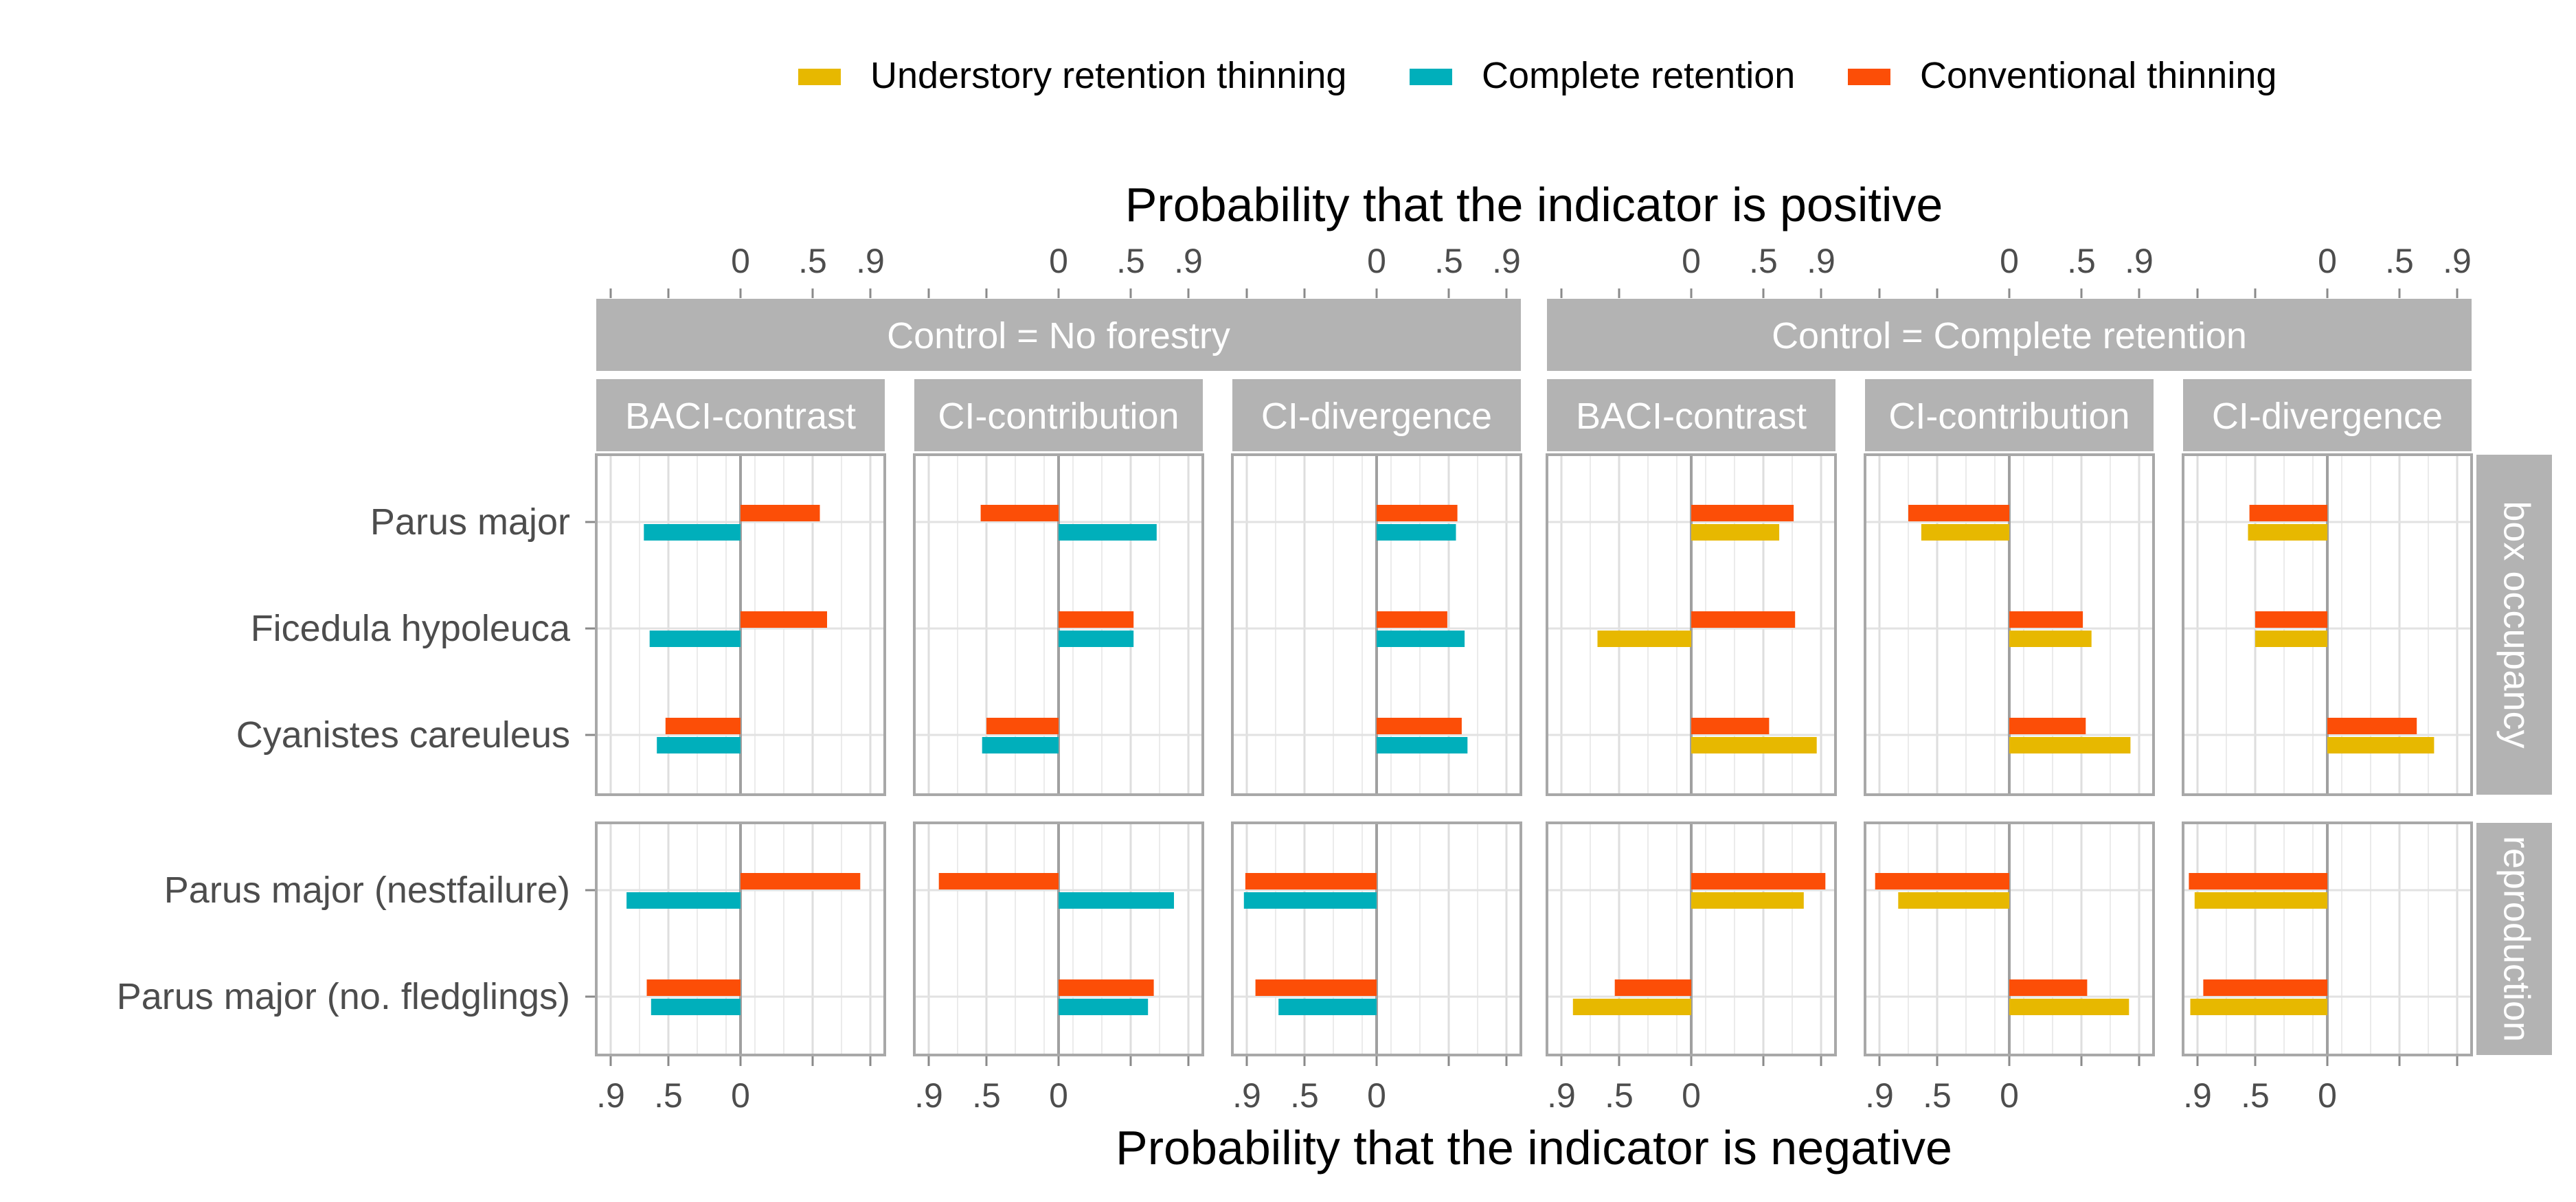 This screenshot has width=2576, height=1202. I want to click on species-label: Parus major (nestfailure), so click(367, 890).